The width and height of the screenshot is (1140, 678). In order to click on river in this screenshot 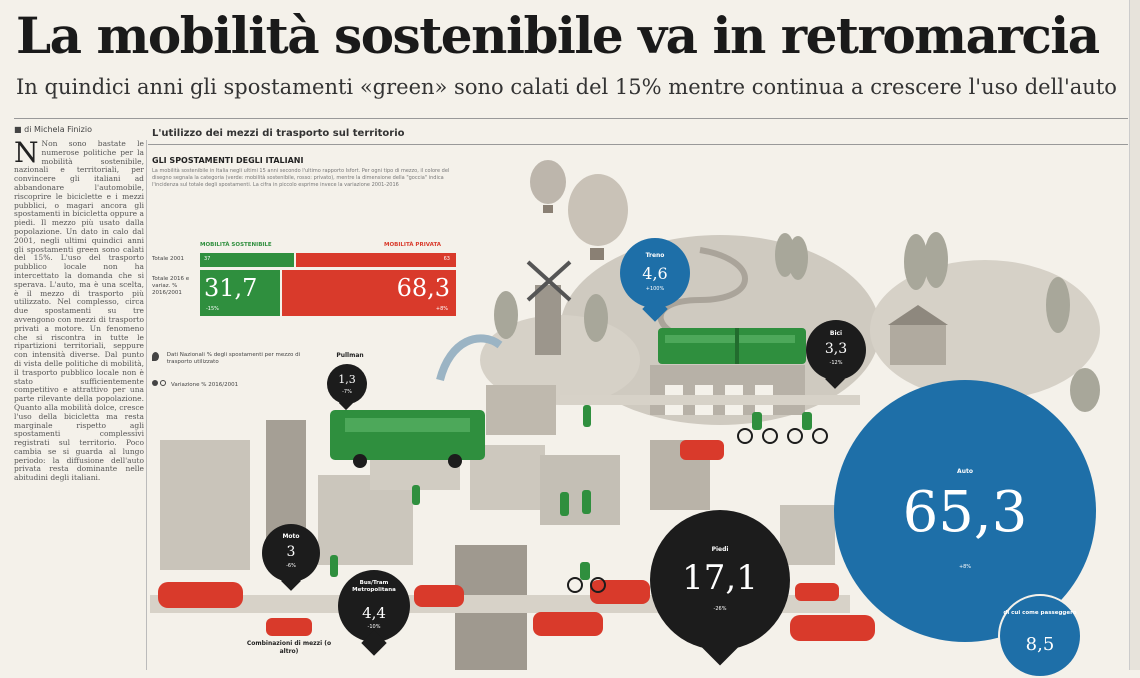, I will do `click(469, 358)`.